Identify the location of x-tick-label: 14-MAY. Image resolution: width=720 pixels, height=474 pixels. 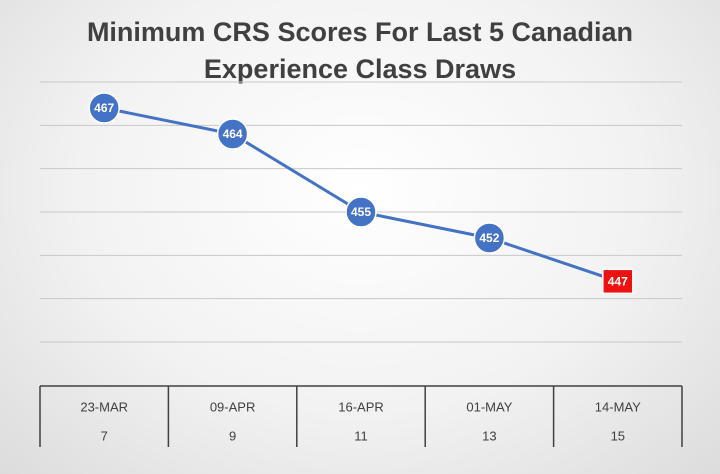
(618, 406).